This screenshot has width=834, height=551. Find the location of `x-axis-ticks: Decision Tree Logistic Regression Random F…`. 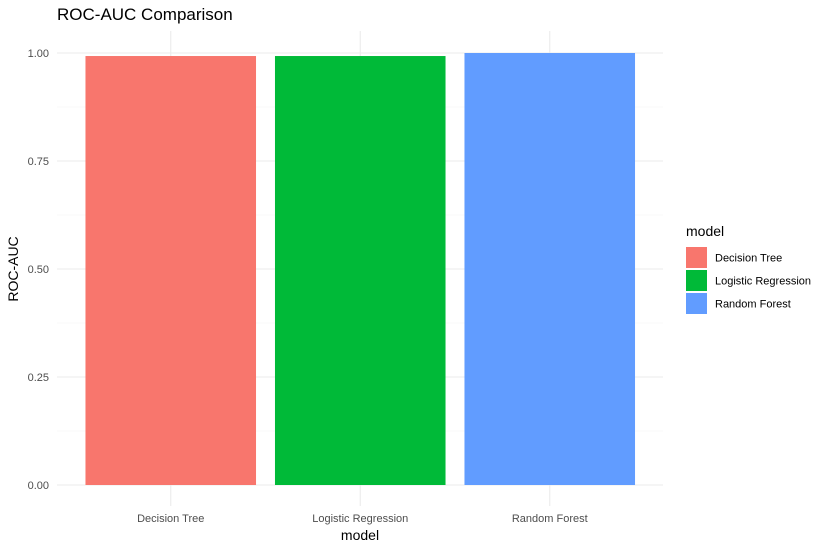

x-axis-ticks: Decision Tree Logistic Regression Random F… is located at coordinates (362, 519).